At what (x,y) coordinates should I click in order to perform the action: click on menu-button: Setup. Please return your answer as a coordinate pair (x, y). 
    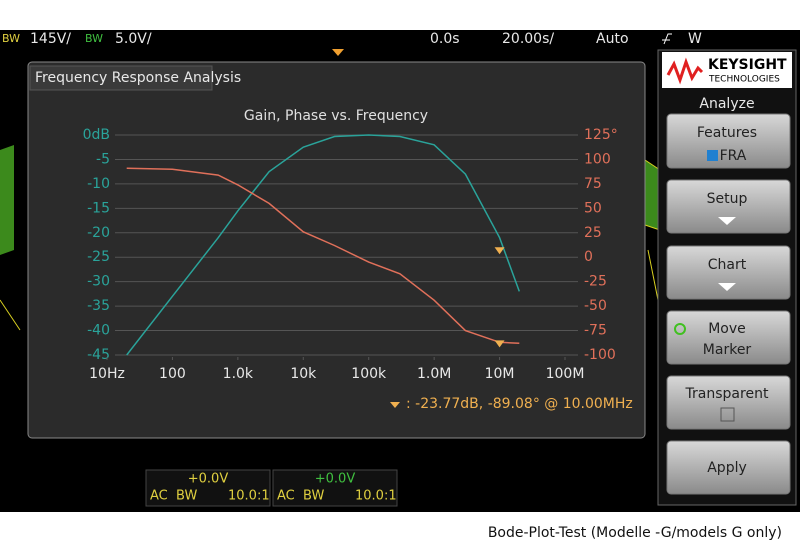
    Looking at the image, I should click on (728, 206).